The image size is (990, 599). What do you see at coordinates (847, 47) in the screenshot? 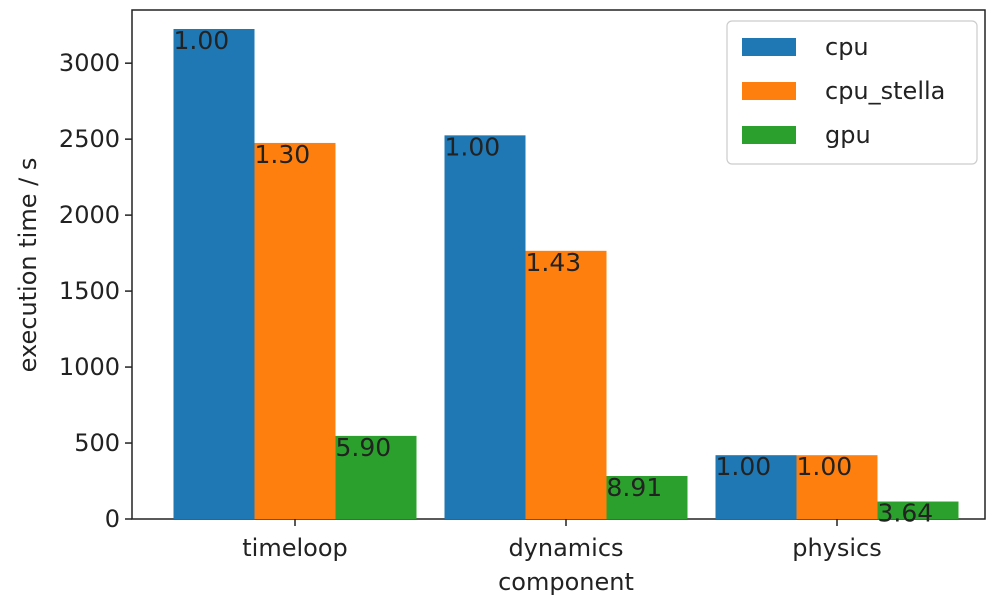
I see `legend-label-cpu: cpu` at bounding box center [847, 47].